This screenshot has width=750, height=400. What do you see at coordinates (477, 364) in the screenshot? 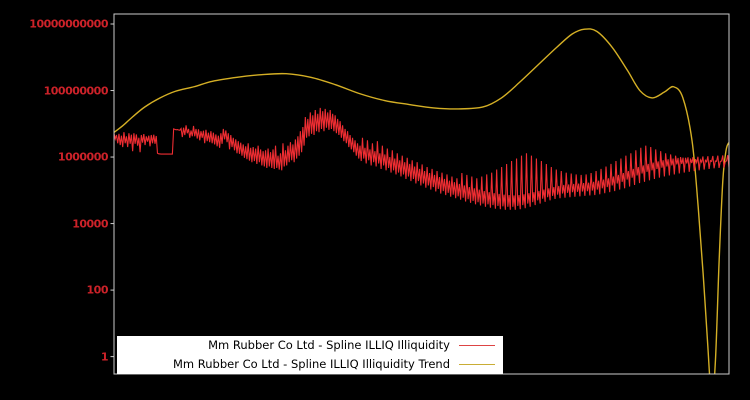
I see `legend-swatch-illiquidity-trend` at bounding box center [477, 364].